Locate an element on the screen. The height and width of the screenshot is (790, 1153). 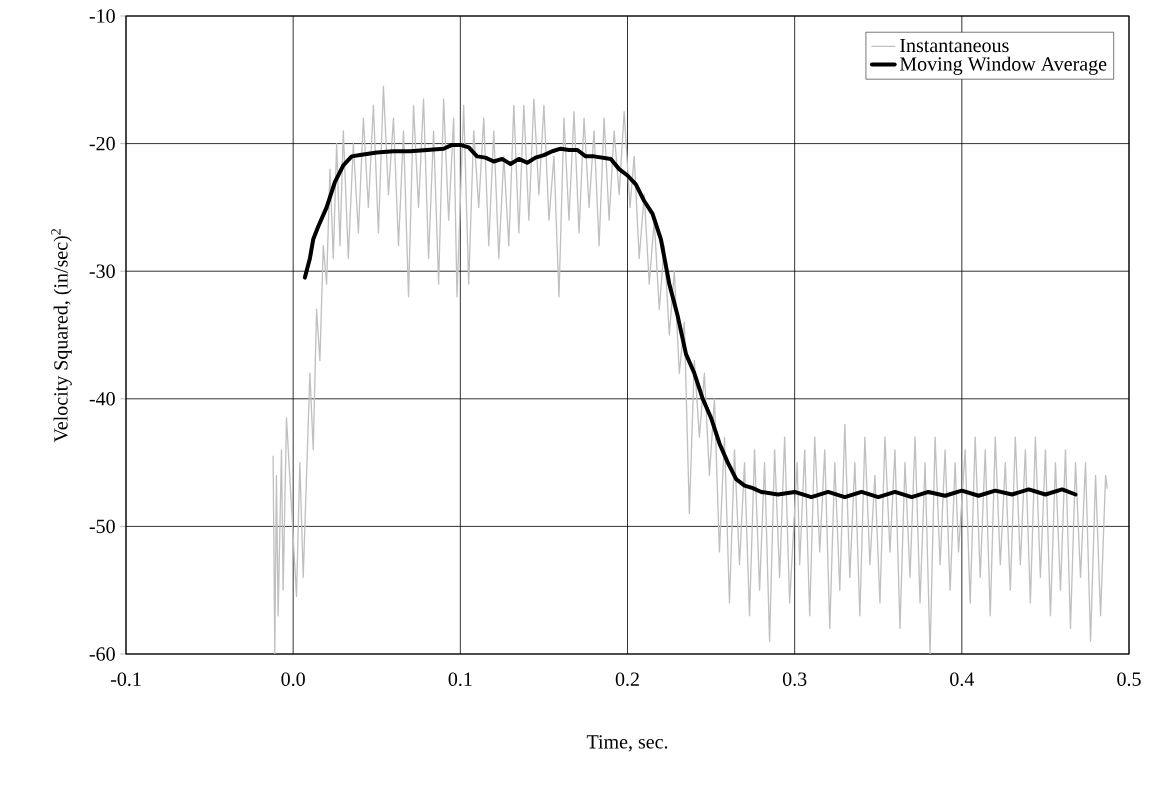
legend-label: Instantaneous is located at coordinates (954, 45).